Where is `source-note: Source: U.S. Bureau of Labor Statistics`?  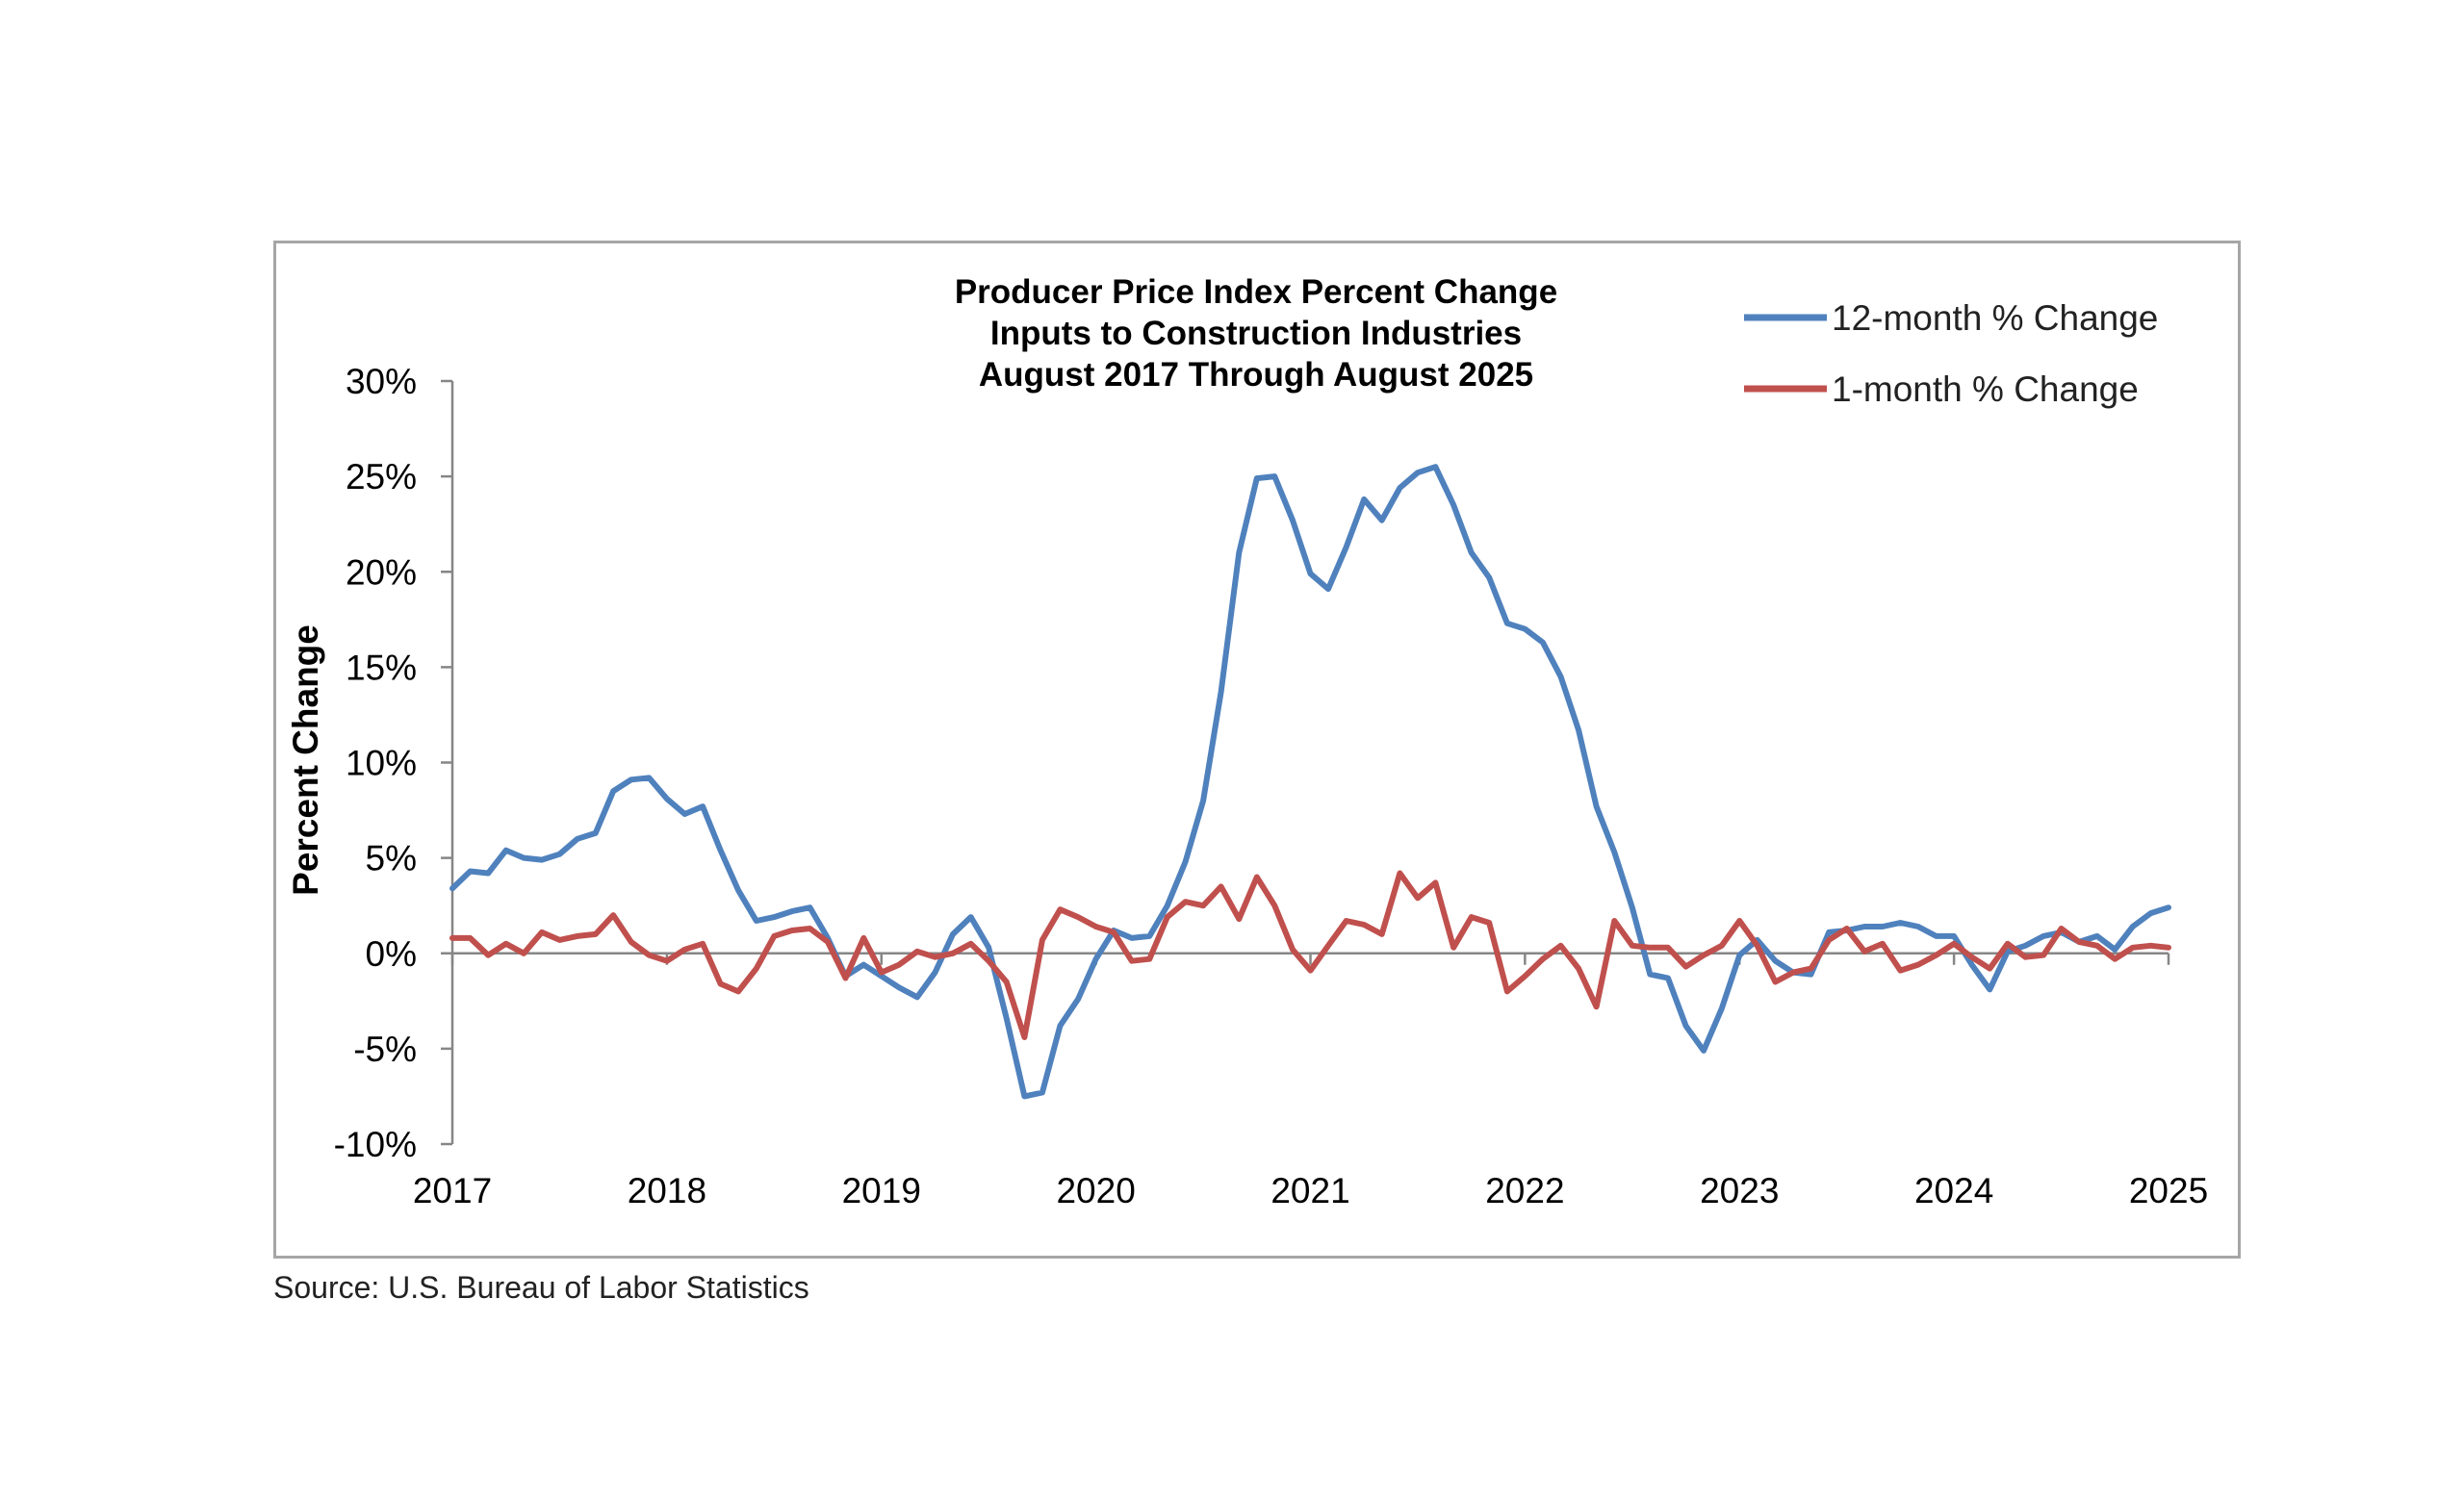
source-note: Source: U.S. Bureau of Labor Statistics is located at coordinates (541, 1287).